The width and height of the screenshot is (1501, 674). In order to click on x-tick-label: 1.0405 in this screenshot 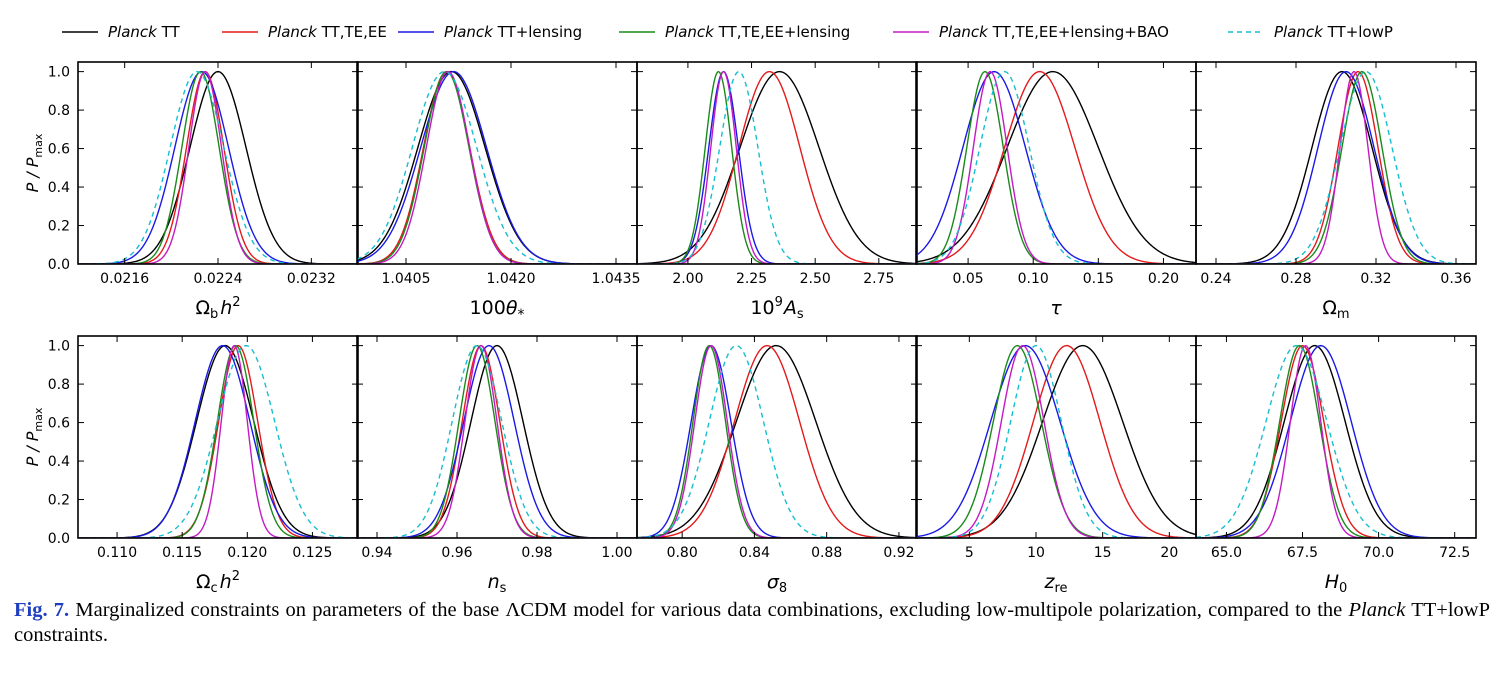, I will do `click(406, 279)`.